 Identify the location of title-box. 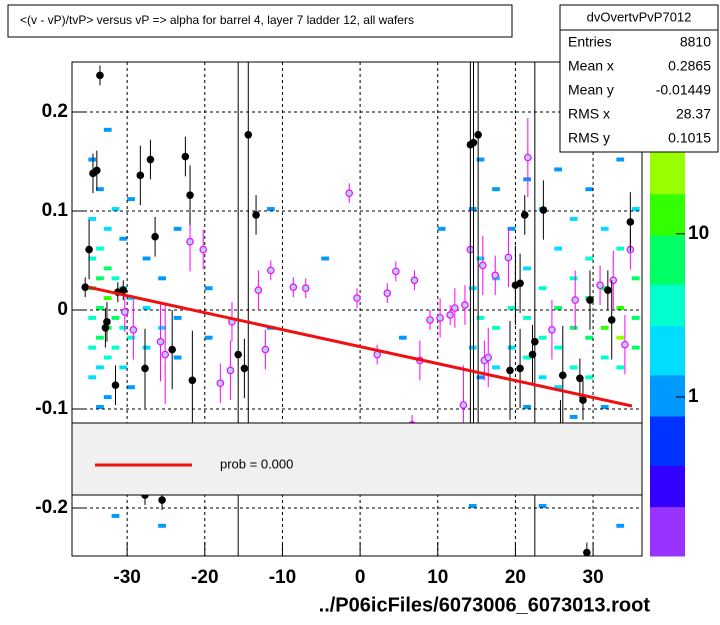
(260, 21).